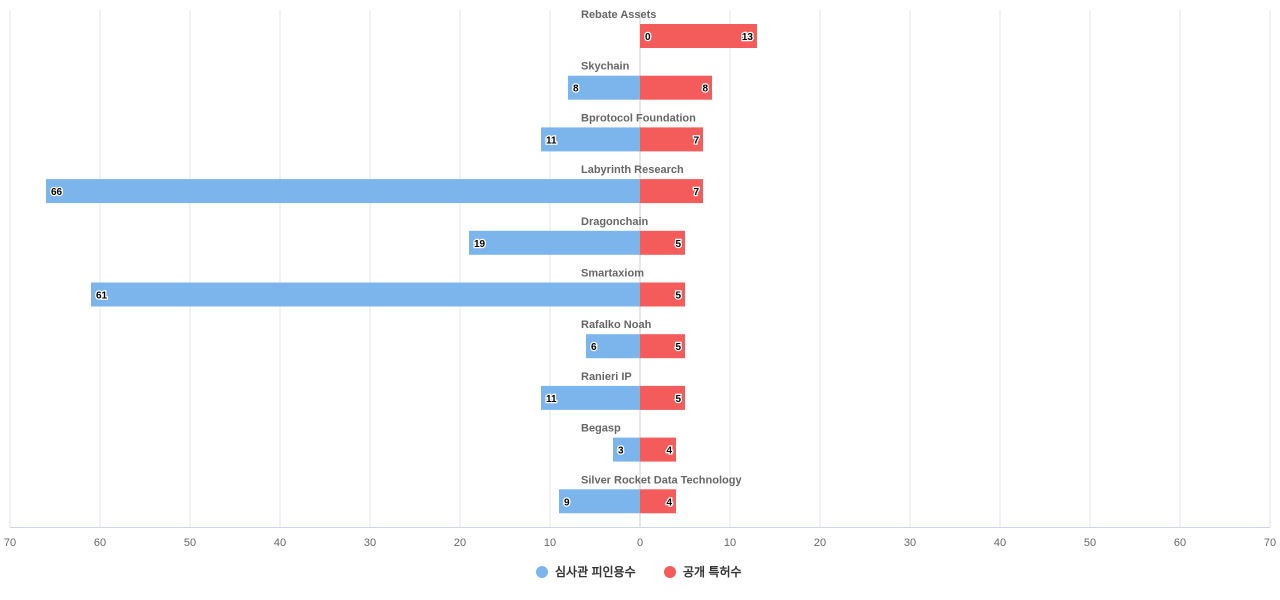 The image size is (1280, 600). I want to click on category-label: Bprotocol Foundation, so click(638, 118).